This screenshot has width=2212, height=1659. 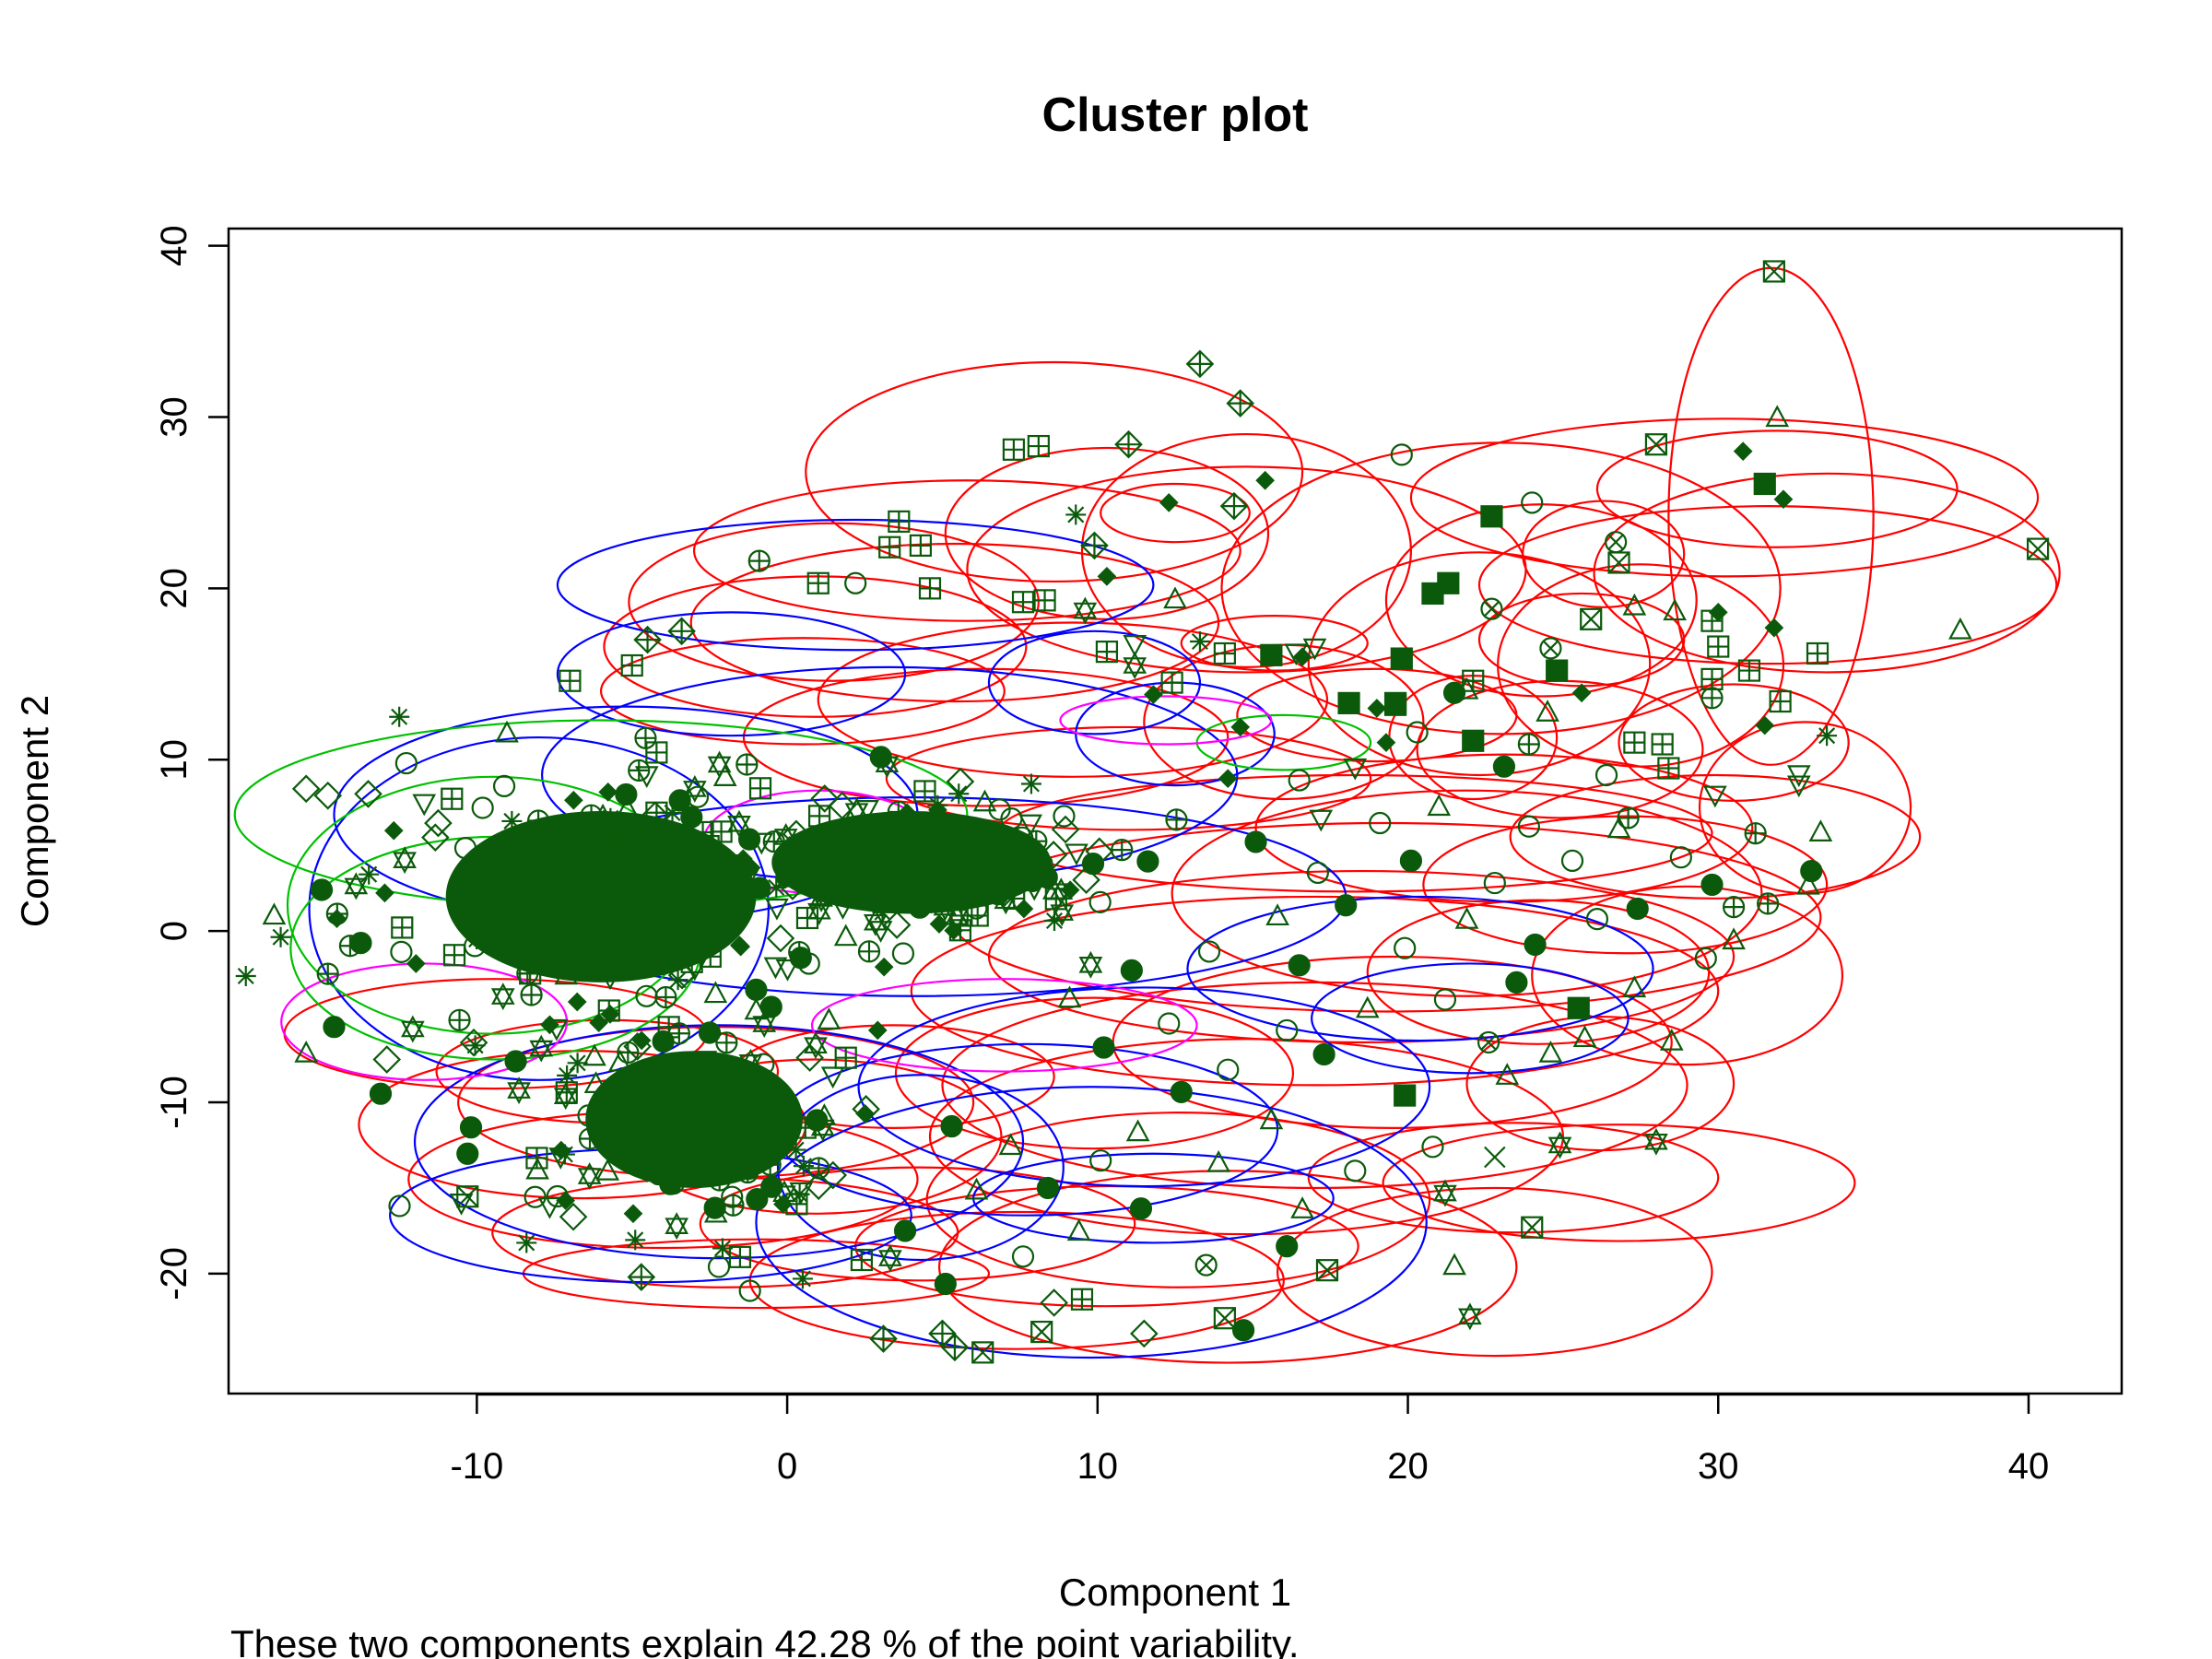 What do you see at coordinates (174, 588) in the screenshot?
I see `y-tick-label: 20` at bounding box center [174, 588].